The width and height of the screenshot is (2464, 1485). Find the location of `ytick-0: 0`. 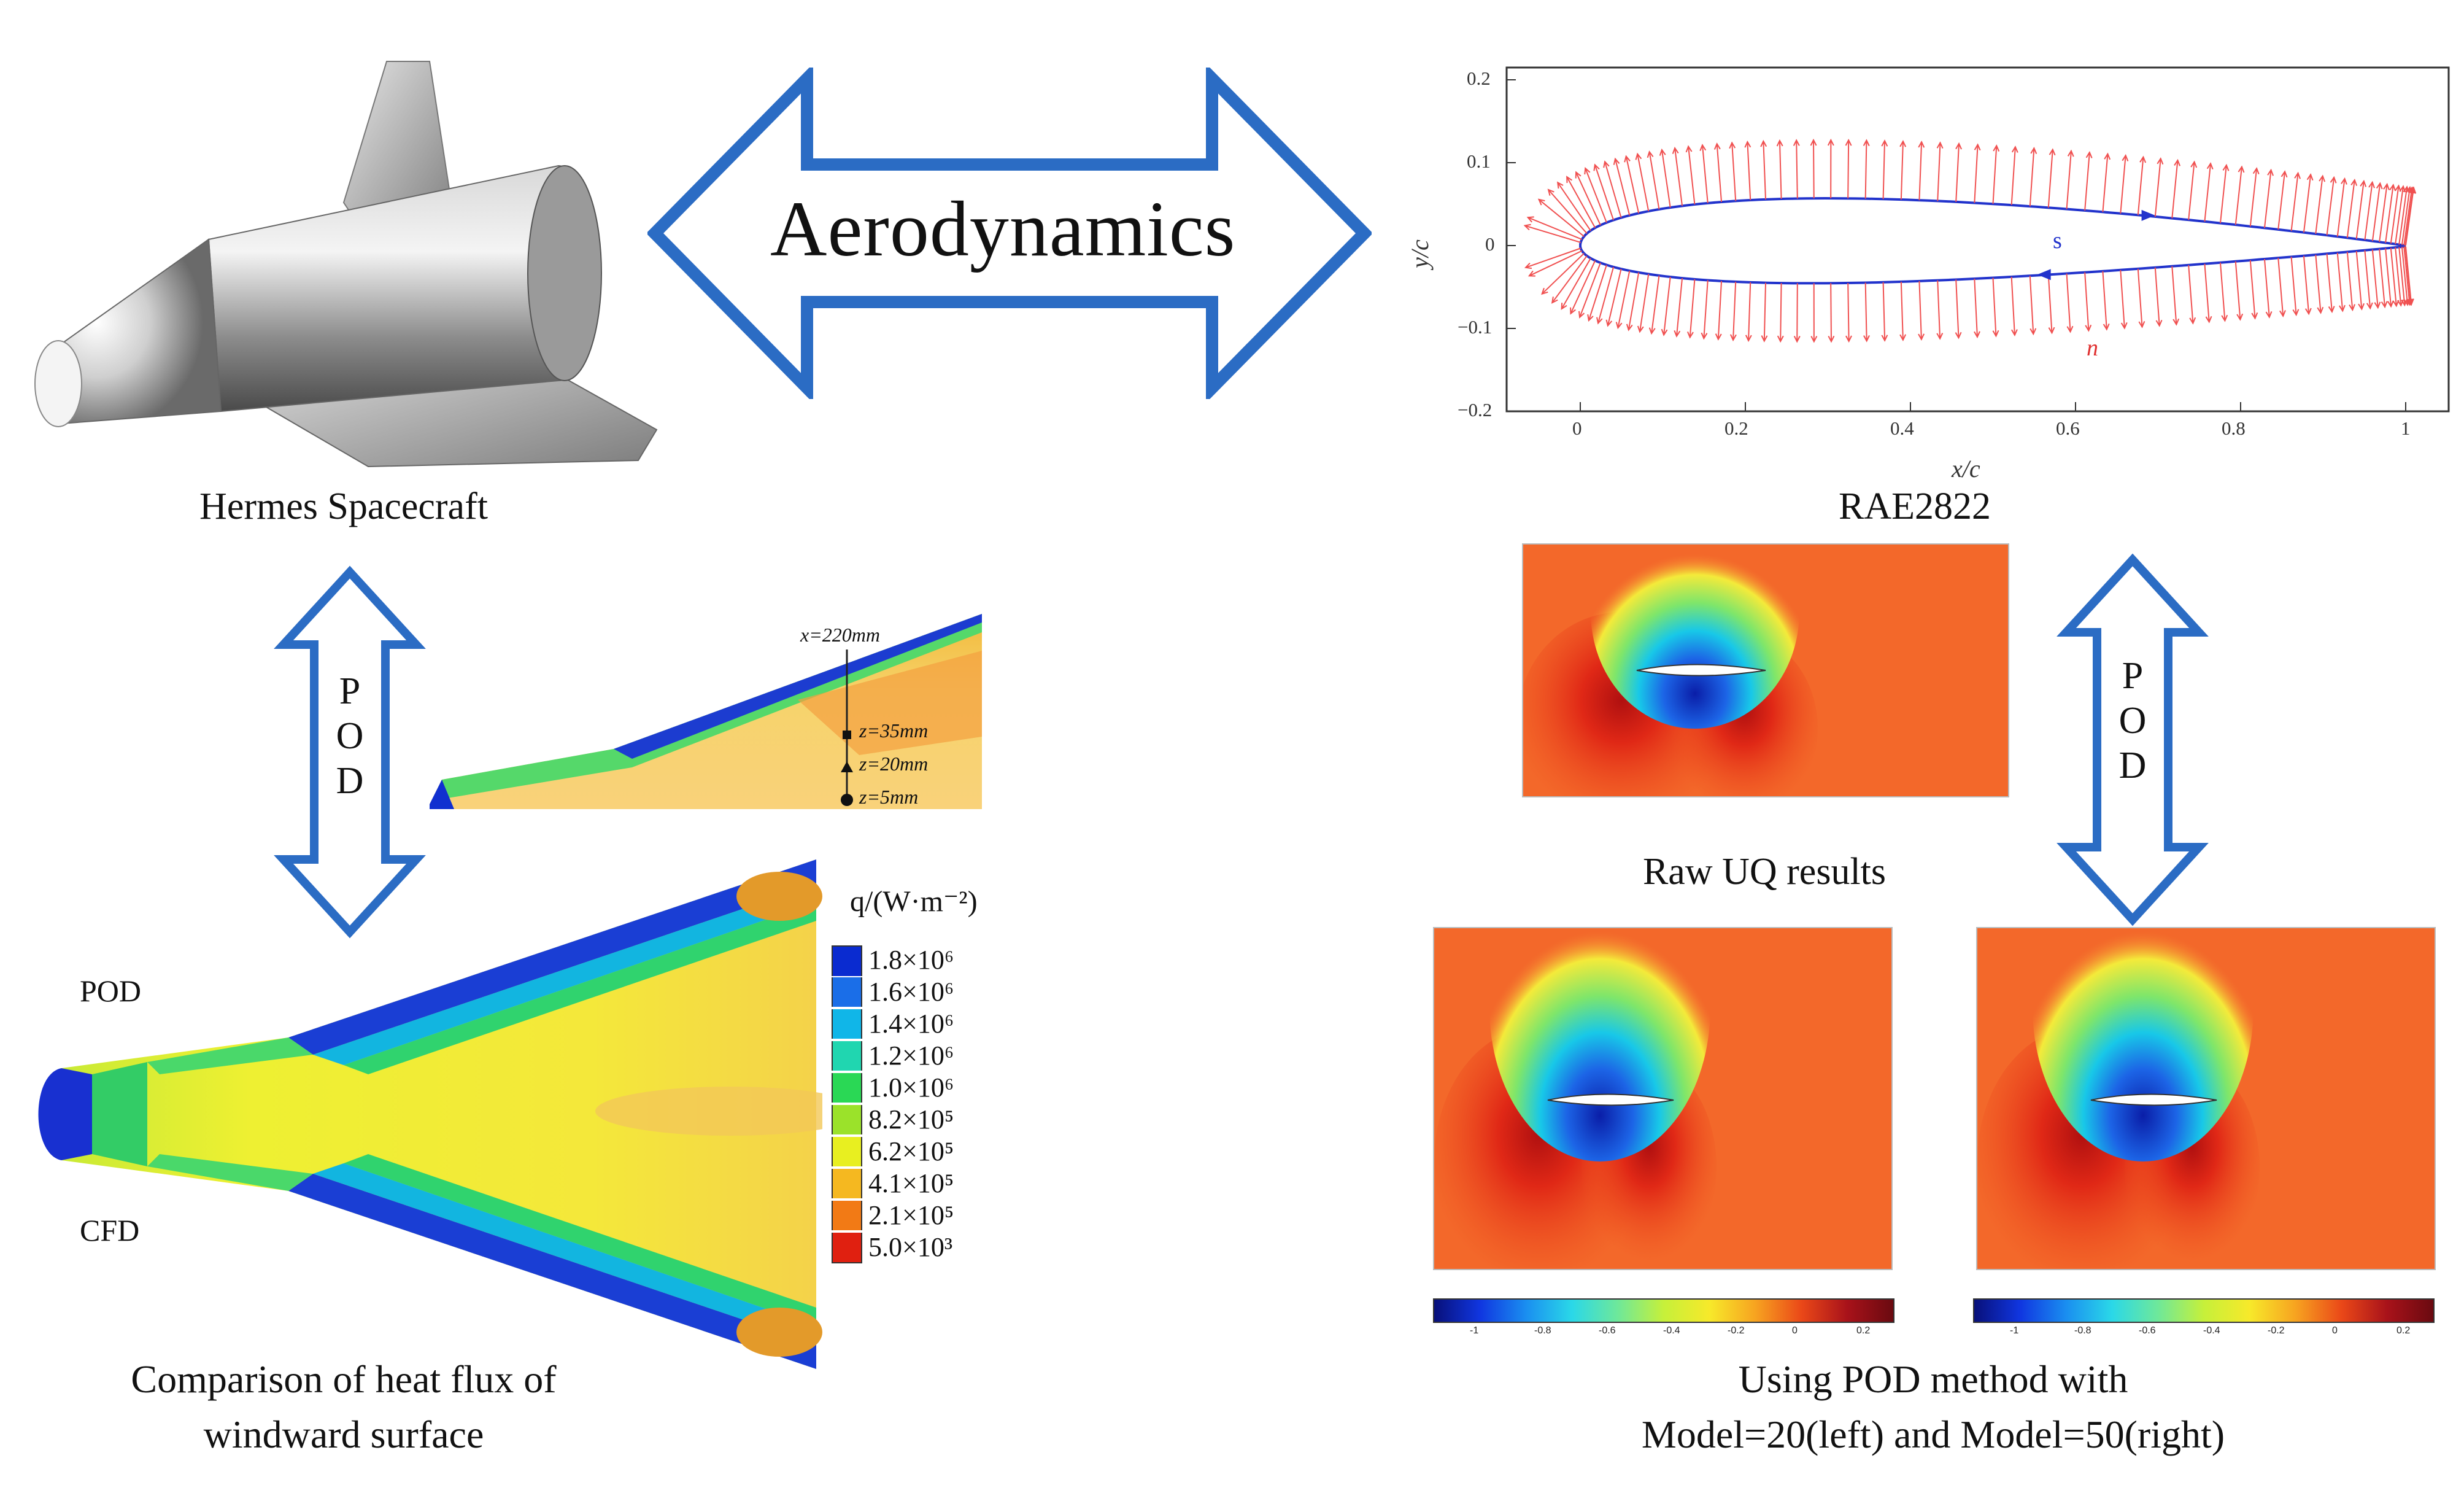

ytick-0: 0 is located at coordinates (1490, 244).